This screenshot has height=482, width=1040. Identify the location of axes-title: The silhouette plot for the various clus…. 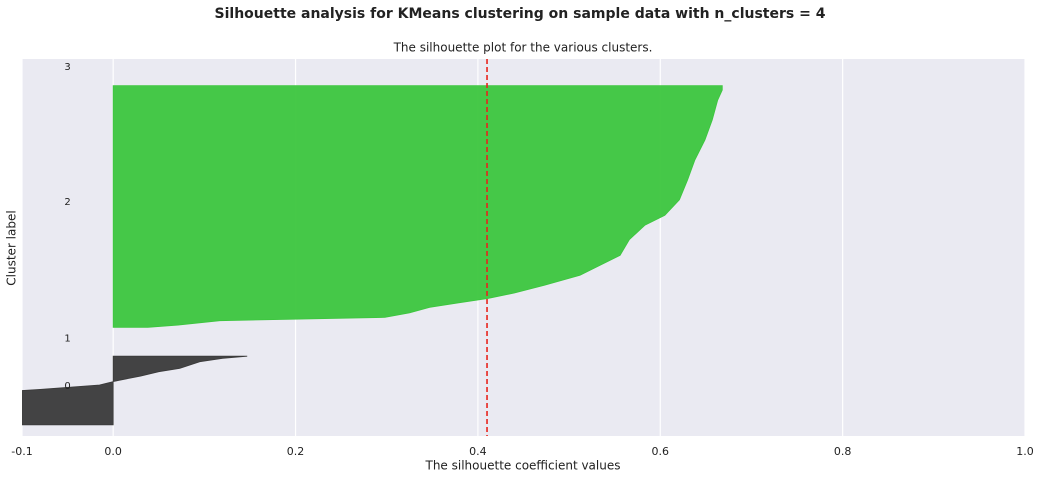
(523, 48).